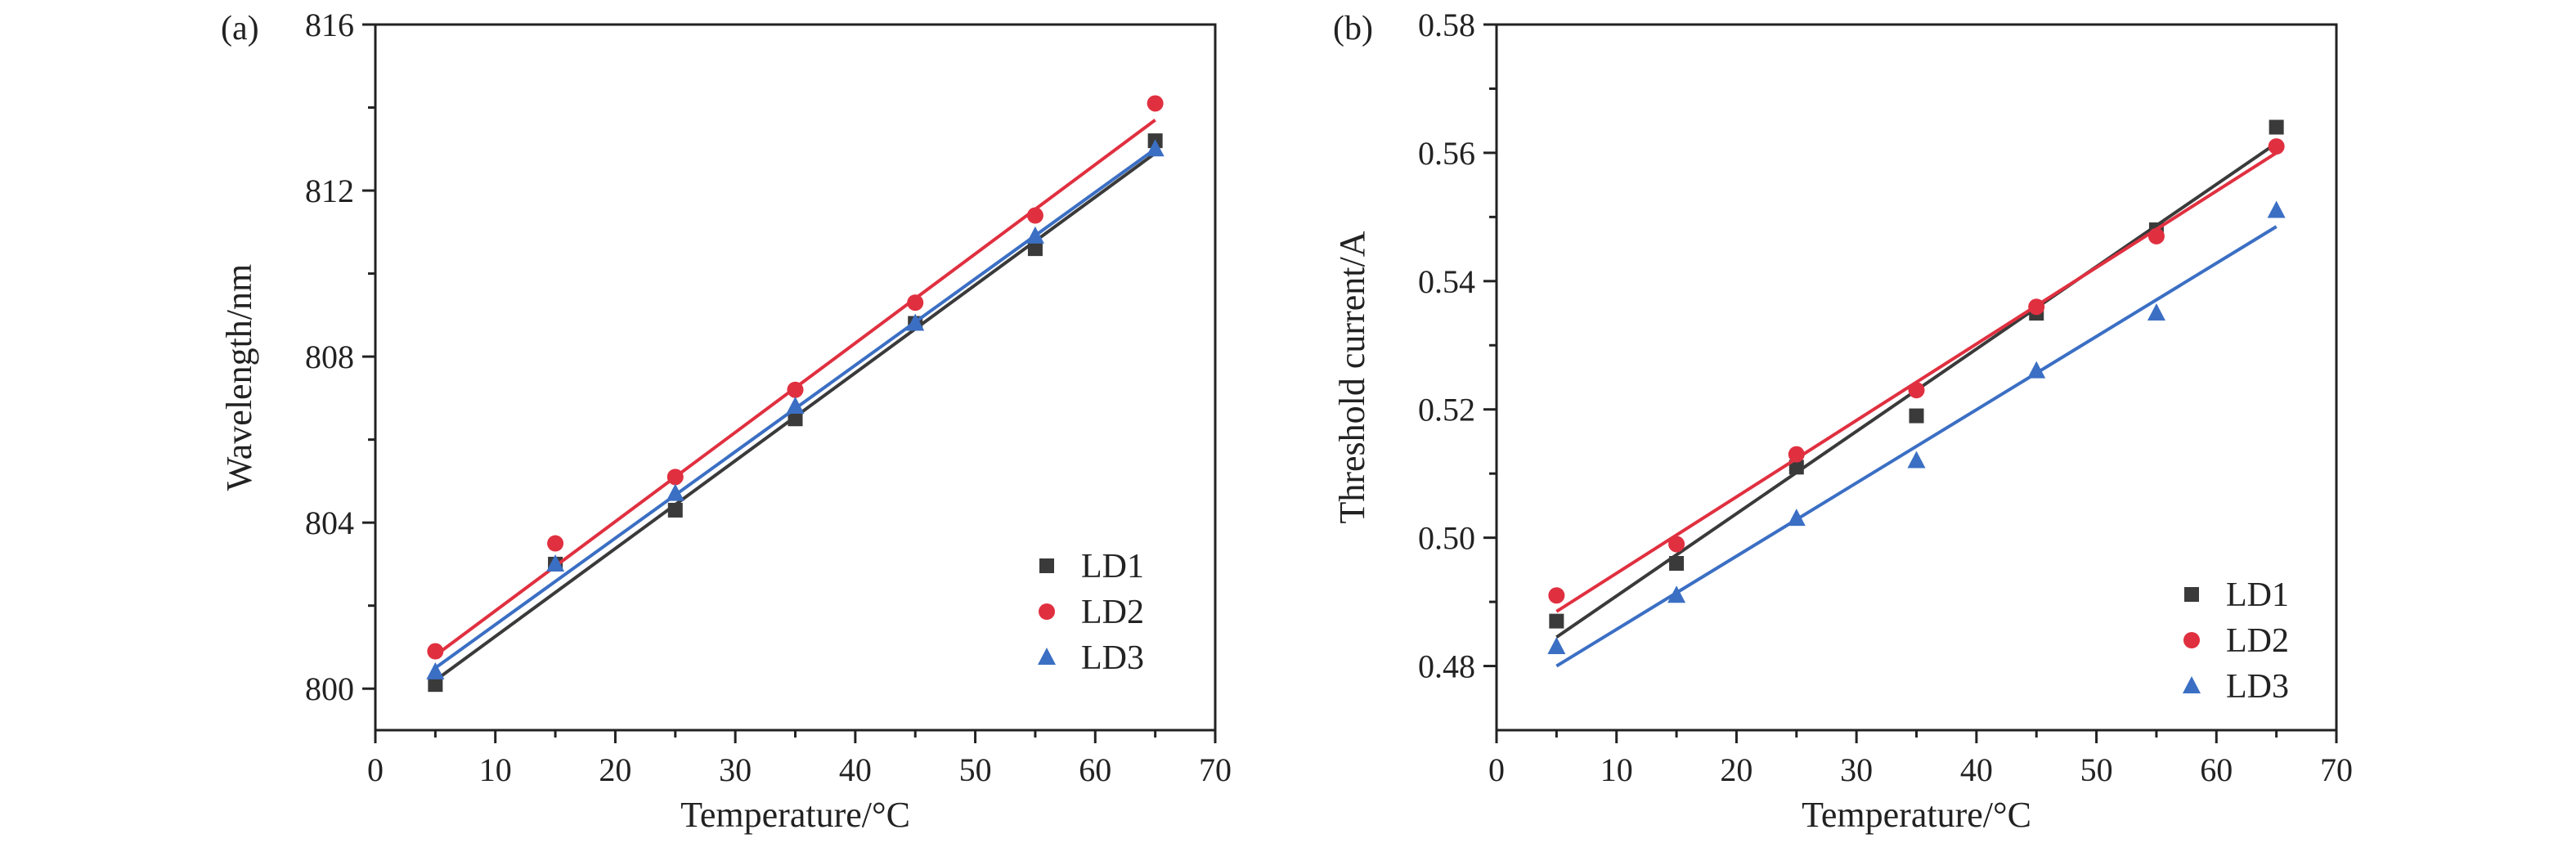 The image size is (2576, 843). Describe the element at coordinates (1447, 281) in the screenshot. I see `y-tick-label: 0.54` at that location.